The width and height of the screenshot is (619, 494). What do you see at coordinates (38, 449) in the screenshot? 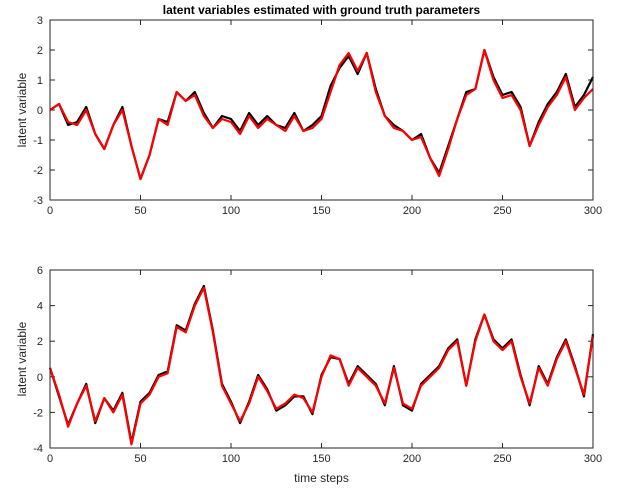
I see `y-tick-label: -4` at bounding box center [38, 449].